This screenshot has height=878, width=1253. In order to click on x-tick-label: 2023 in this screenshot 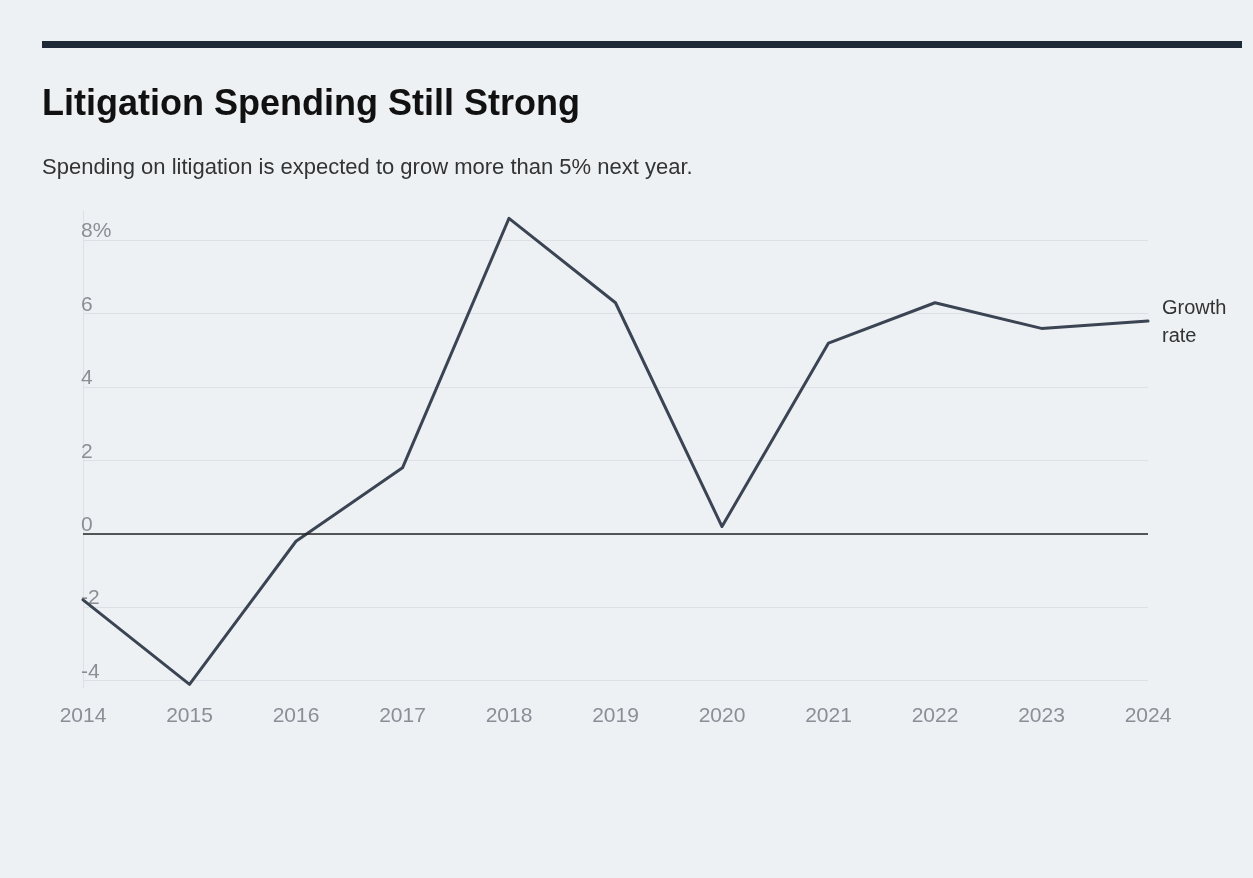, I will do `click(1041, 714)`.